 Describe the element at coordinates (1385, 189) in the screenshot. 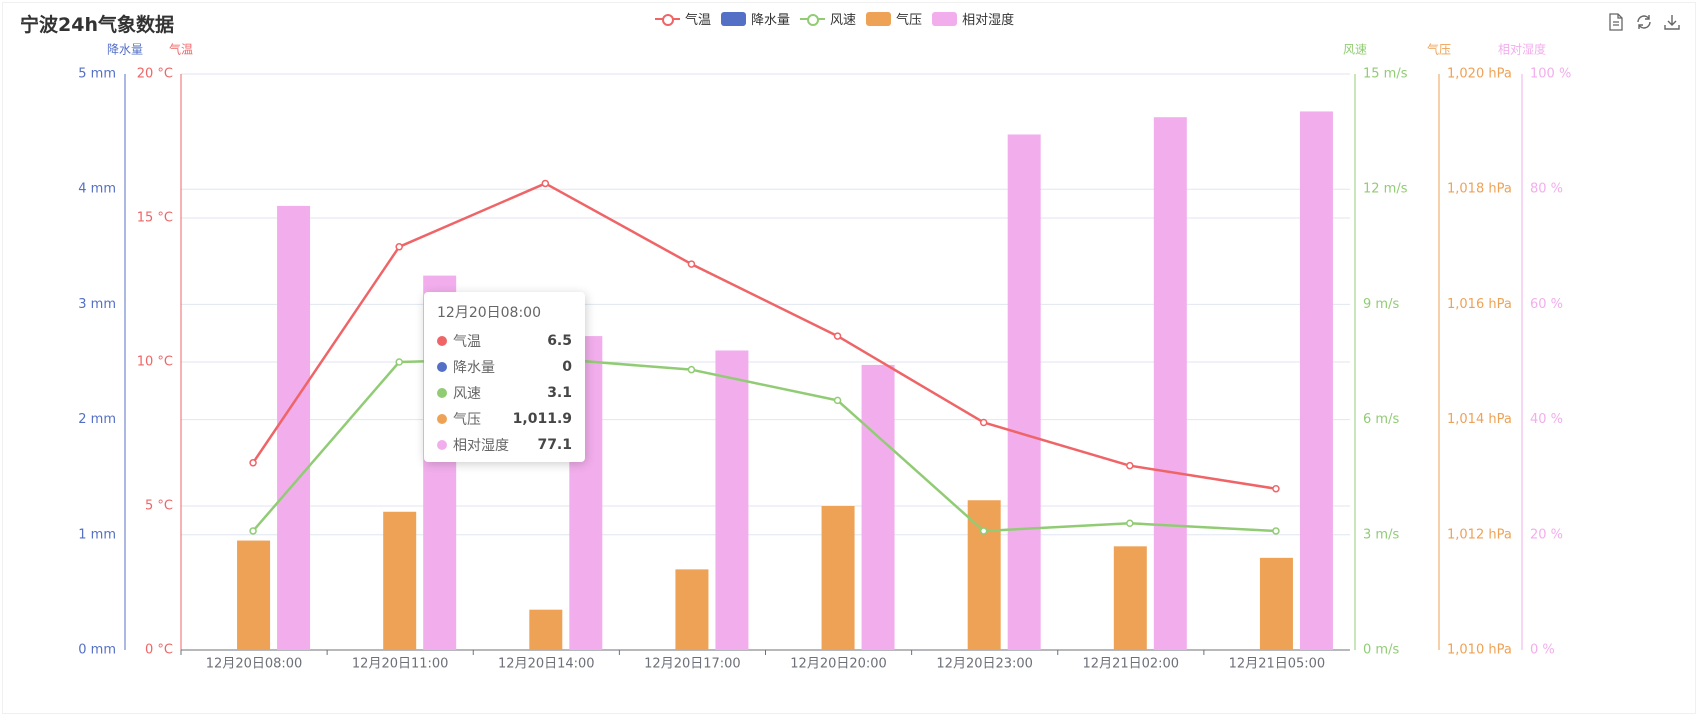

I see `wind-tick-label: 12 m/s` at that location.